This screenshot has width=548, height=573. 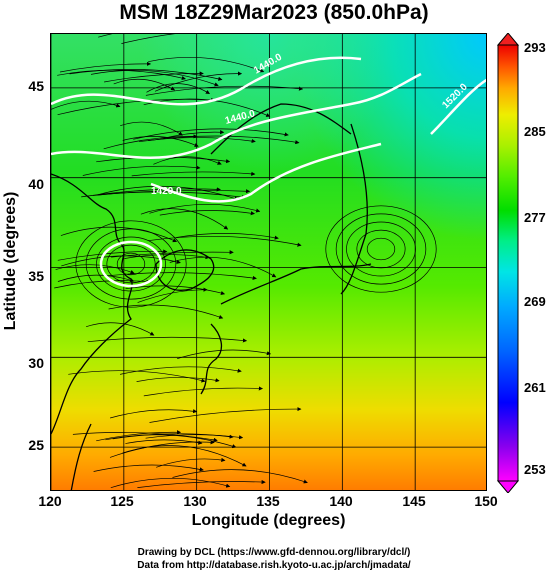 I want to click on x-tick-label: 130, so click(x=195, y=501).